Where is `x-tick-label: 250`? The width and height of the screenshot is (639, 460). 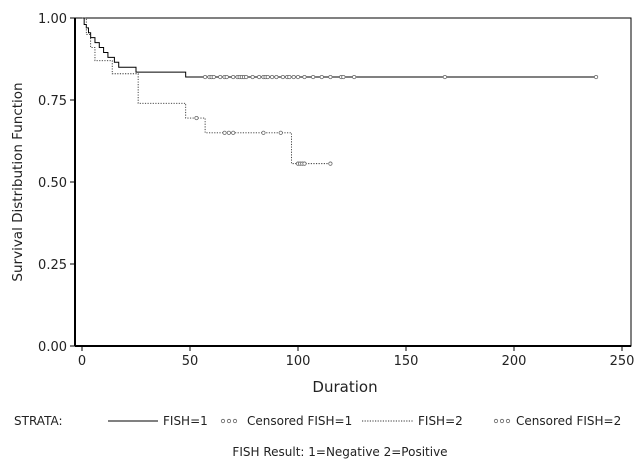 x-tick-label: 250 is located at coordinates (622, 361).